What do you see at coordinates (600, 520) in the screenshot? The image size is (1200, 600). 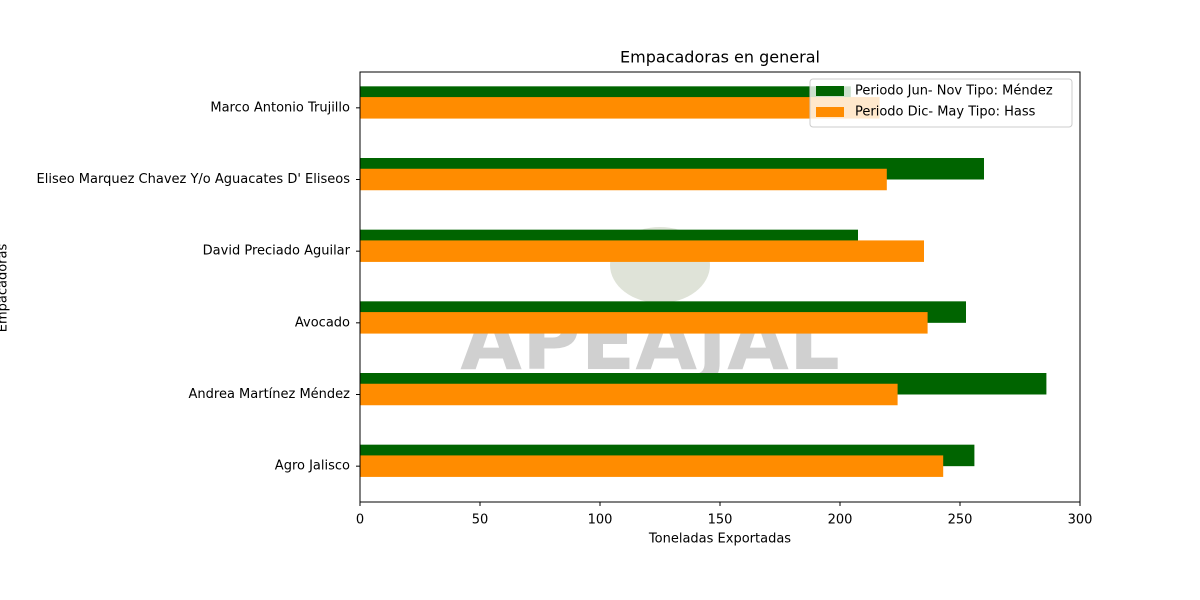 I see `x-tick-label: 100` at bounding box center [600, 520].